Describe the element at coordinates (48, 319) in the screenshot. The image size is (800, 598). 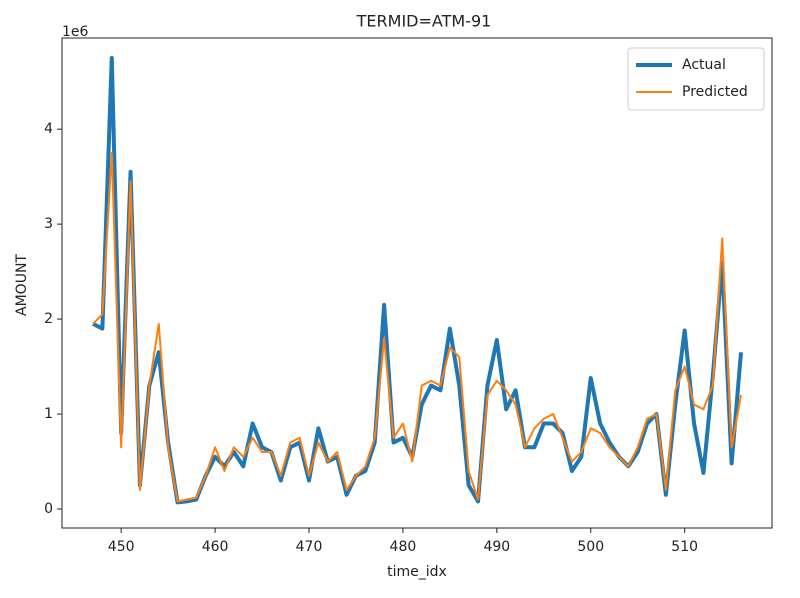
I see `y-tick-label: 2` at that location.